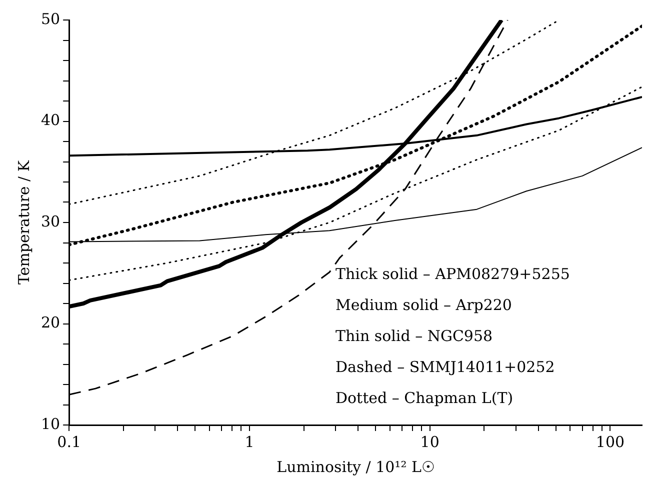  What do you see at coordinates (355, 467) in the screenshot?
I see `x-axis-title: Luminosity / 10¹² L☉` at bounding box center [355, 467].